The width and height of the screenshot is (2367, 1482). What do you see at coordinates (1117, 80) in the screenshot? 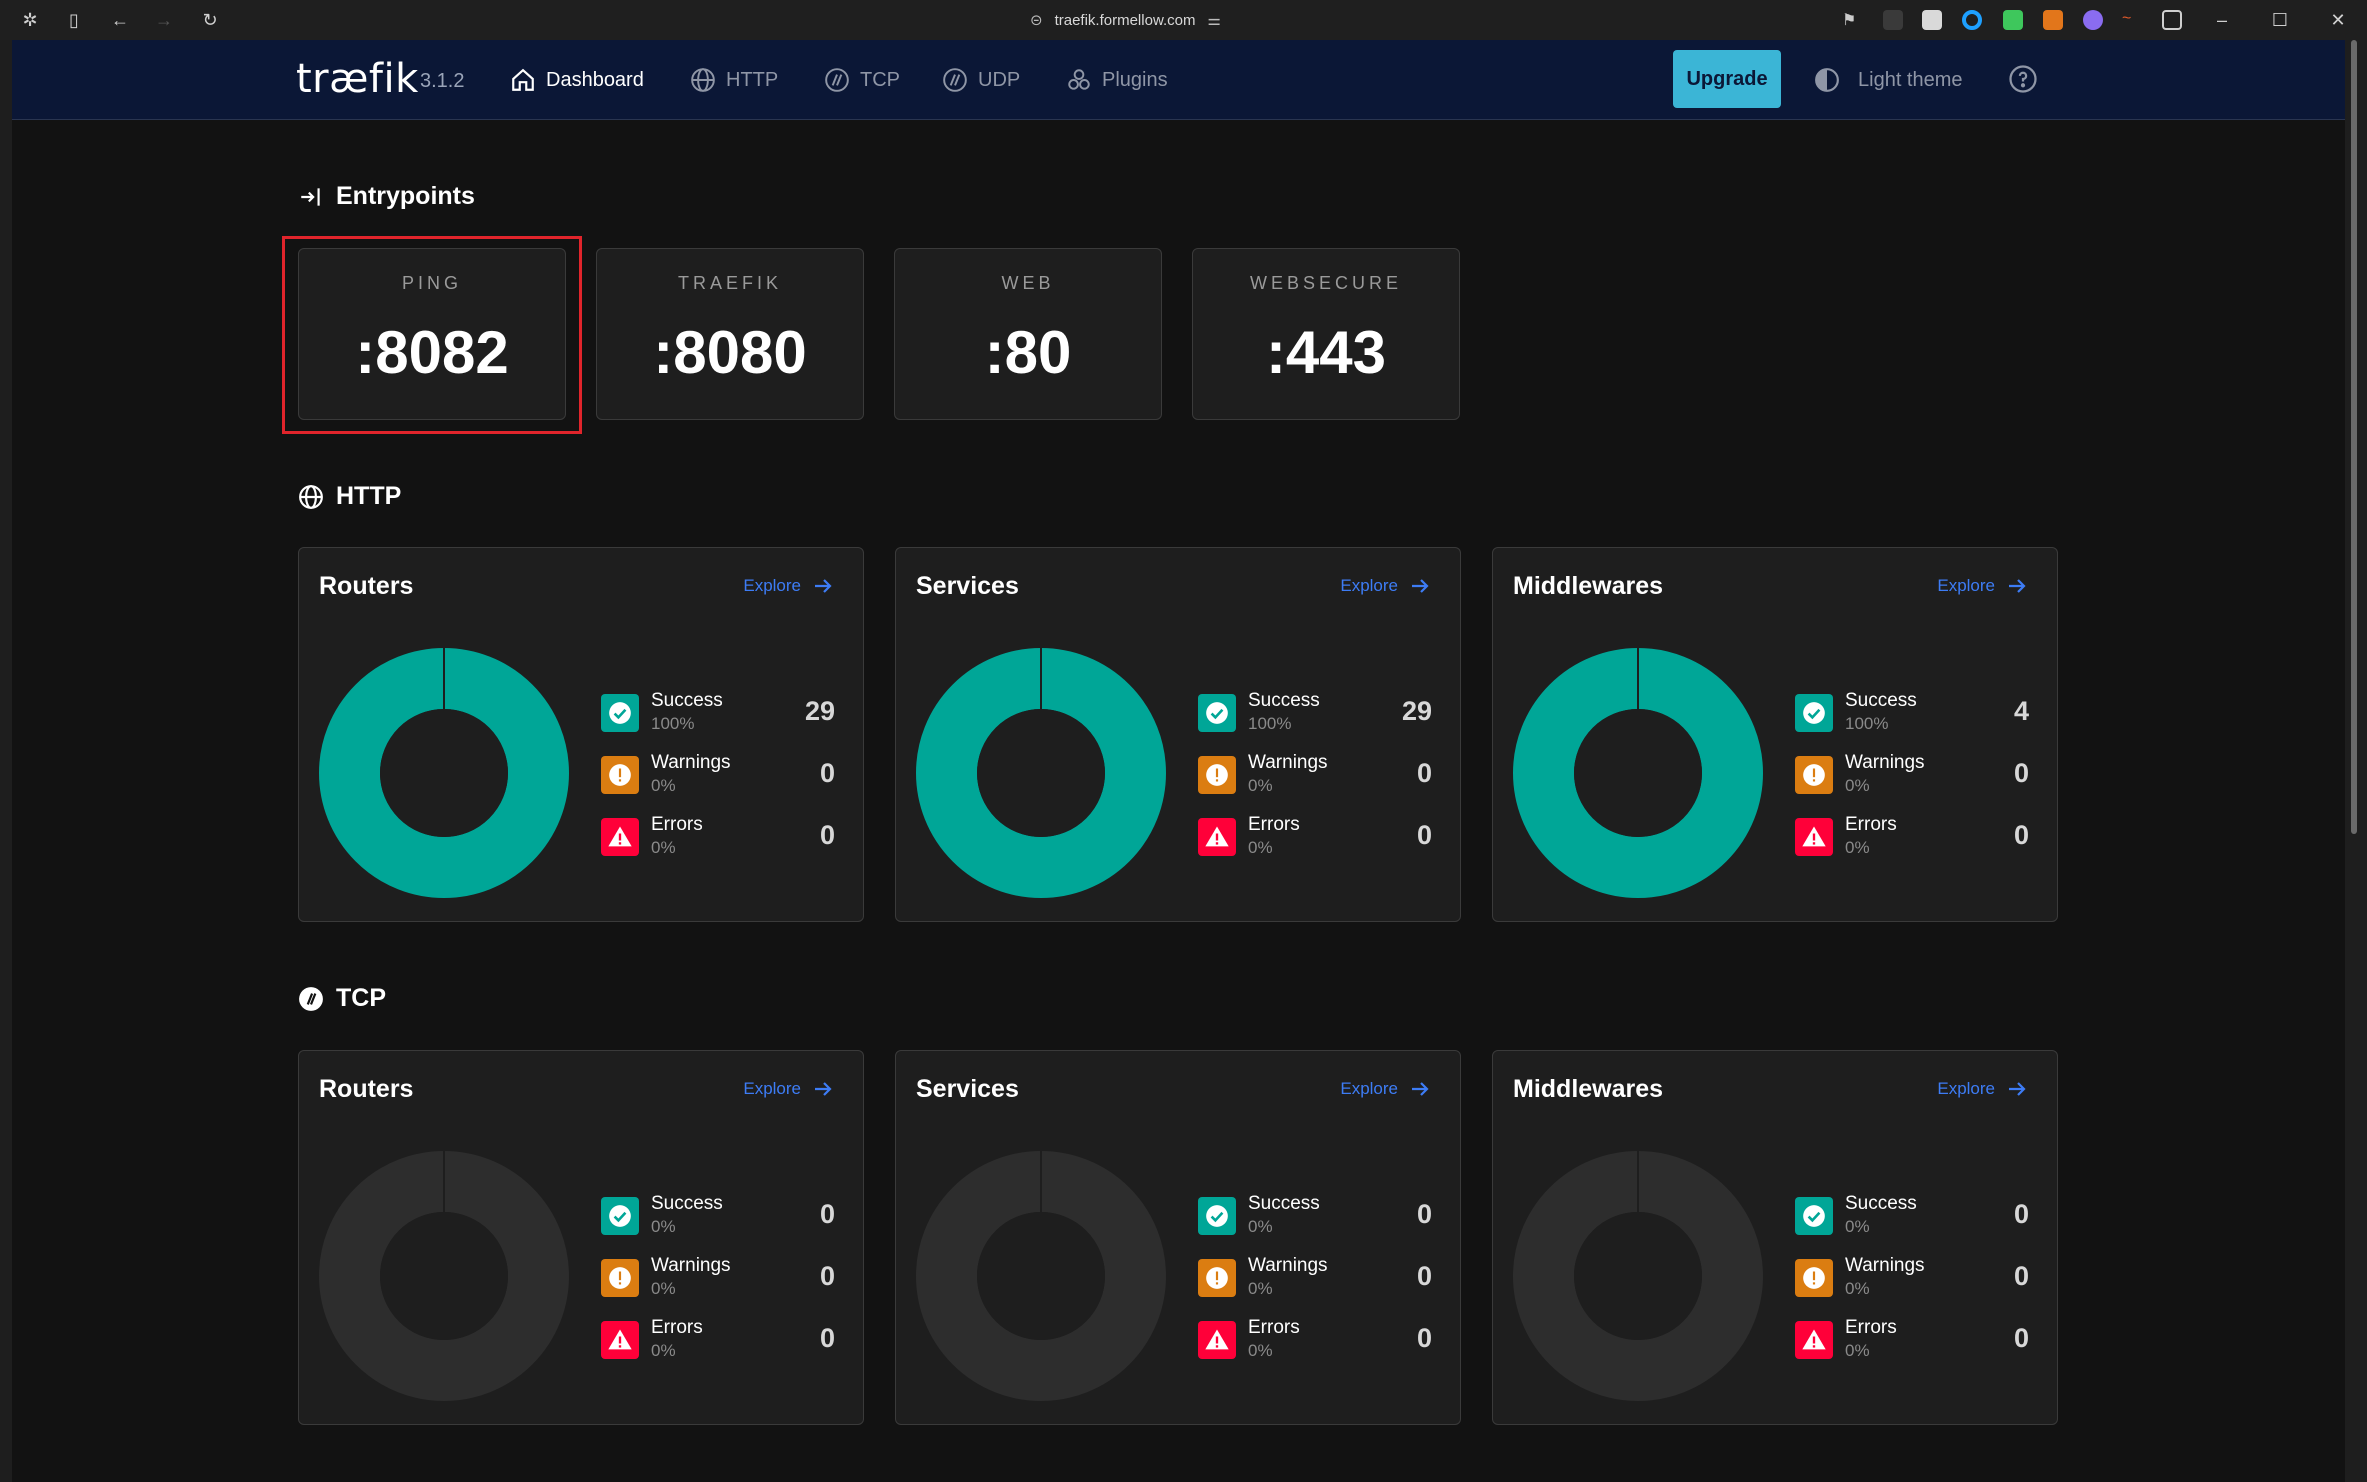
I see `nav-plugins: Plugins` at bounding box center [1117, 80].